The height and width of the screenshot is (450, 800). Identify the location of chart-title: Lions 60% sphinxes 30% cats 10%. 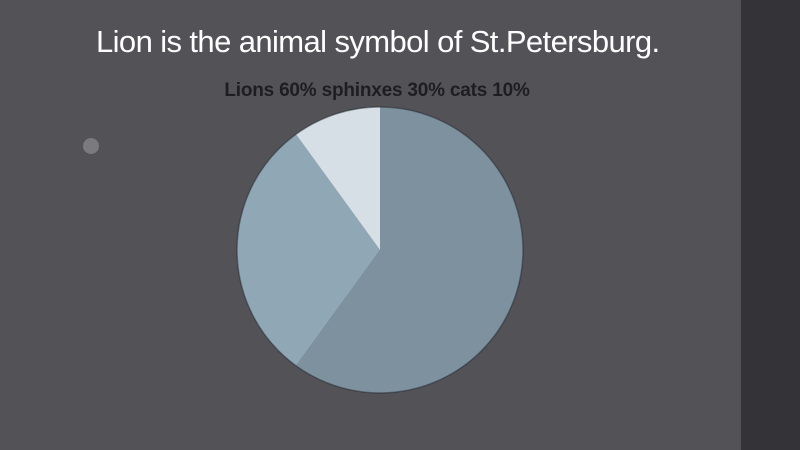
(377, 90).